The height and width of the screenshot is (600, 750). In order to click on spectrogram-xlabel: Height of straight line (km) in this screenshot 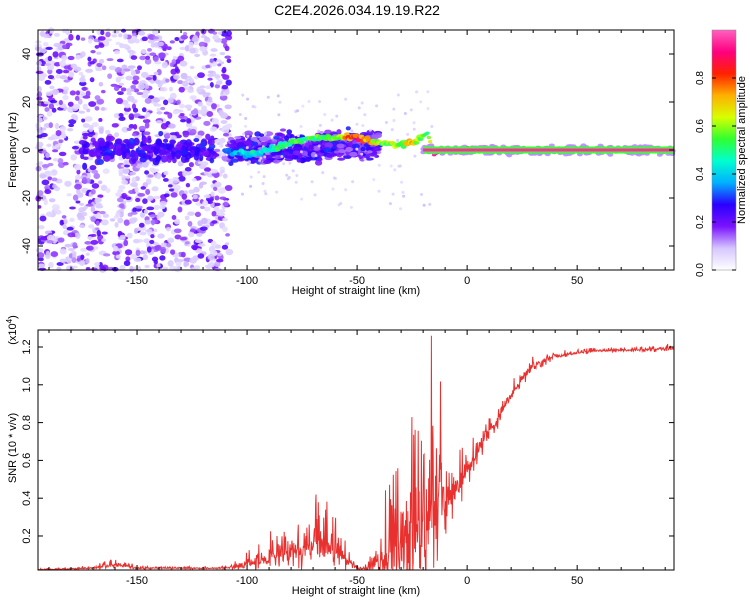, I will do `click(356, 291)`.